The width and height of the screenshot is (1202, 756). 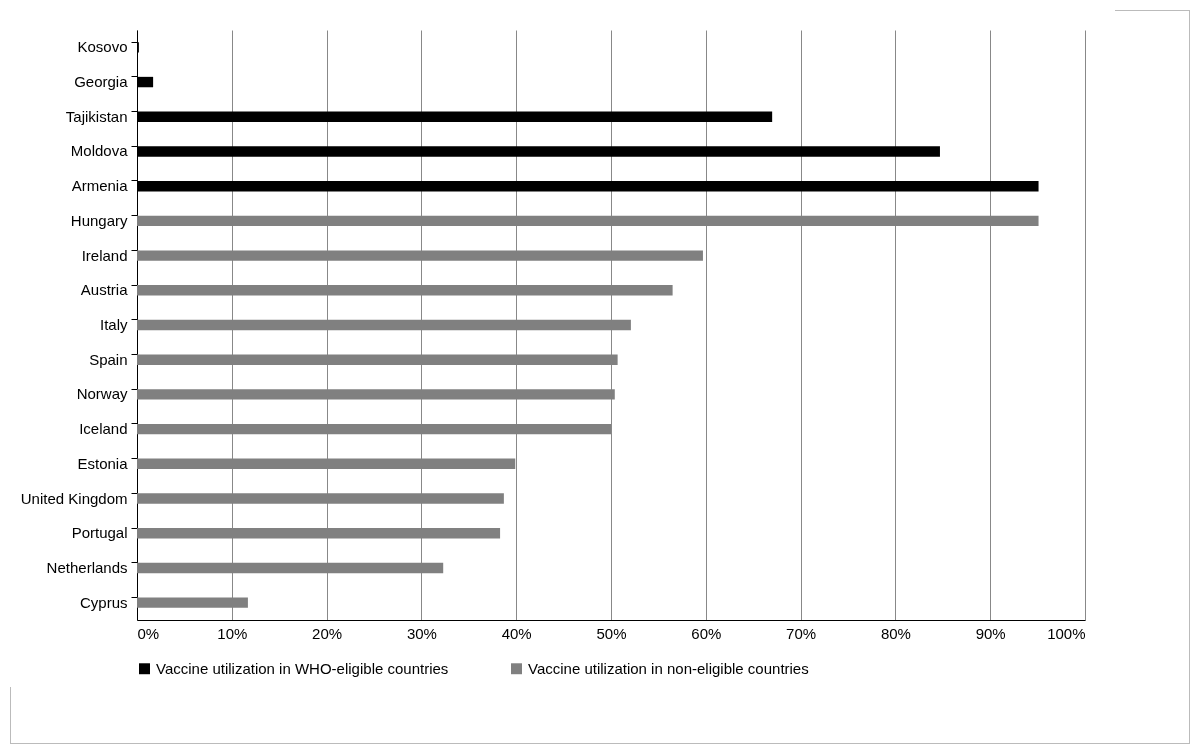 What do you see at coordinates (96, 116) in the screenshot?
I see `y-tick-label: Tajikistan` at bounding box center [96, 116].